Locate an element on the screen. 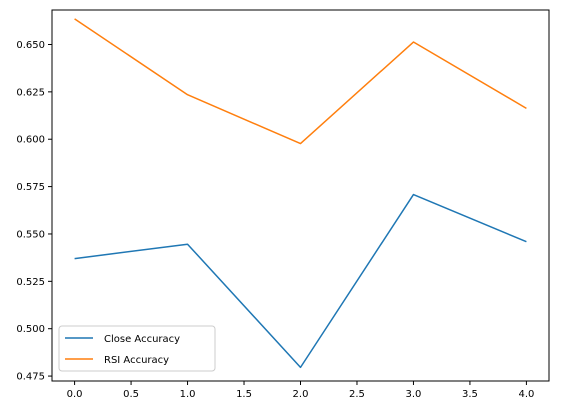 The height and width of the screenshot is (412, 566). x-tick-label: 1.5 is located at coordinates (244, 394).